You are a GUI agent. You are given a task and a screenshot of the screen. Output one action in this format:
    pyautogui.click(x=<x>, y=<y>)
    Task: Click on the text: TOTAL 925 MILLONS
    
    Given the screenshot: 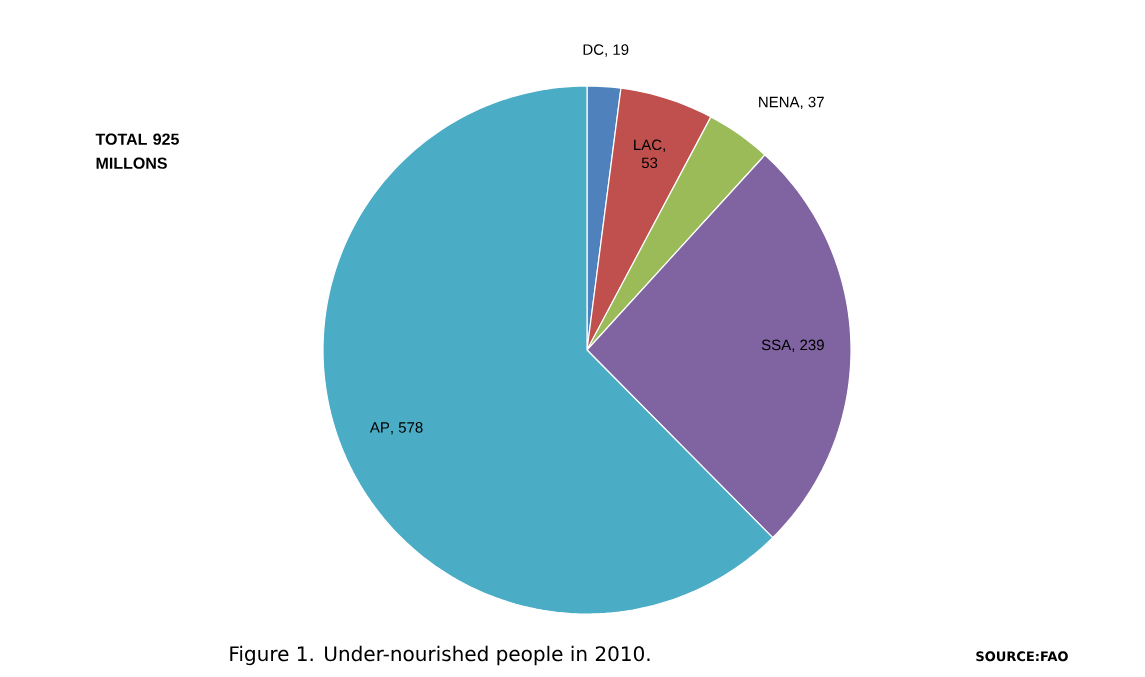 What is the action you would take?
    pyautogui.click(x=137, y=151)
    